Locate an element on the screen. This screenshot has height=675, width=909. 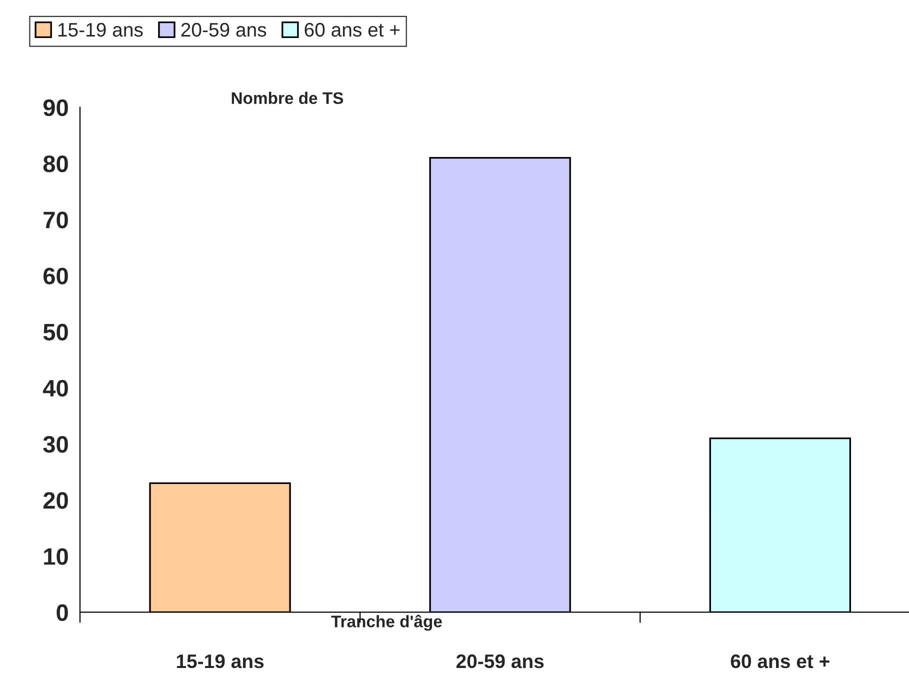
y-tick-label: 60 is located at coordinates (55, 276).